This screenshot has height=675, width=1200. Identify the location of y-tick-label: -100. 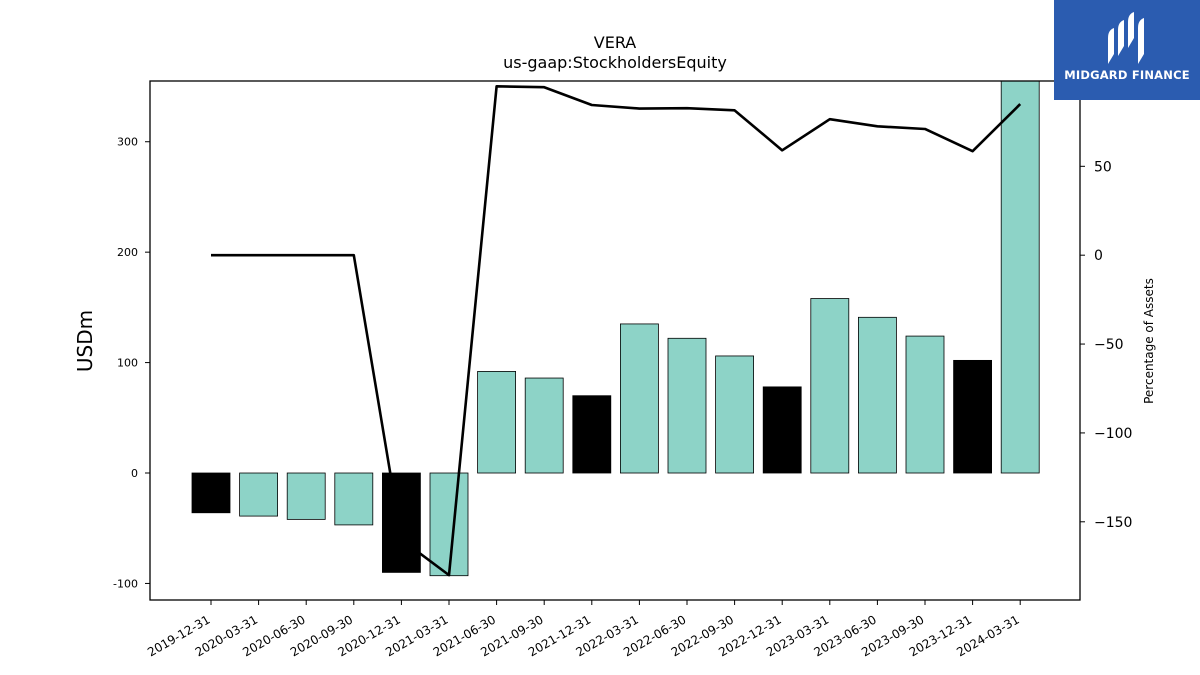
(125, 583).